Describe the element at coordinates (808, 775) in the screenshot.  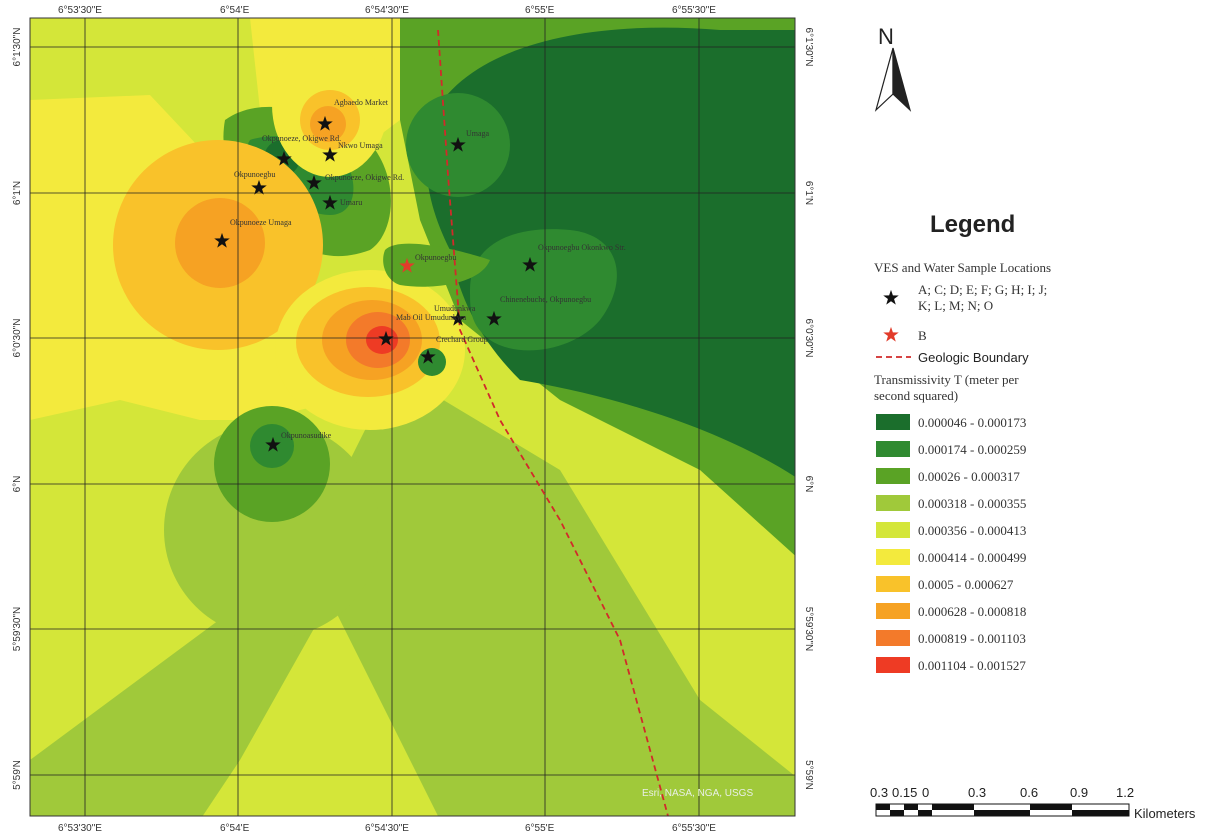
I see `latitude-tick-label: 5°59'N` at that location.